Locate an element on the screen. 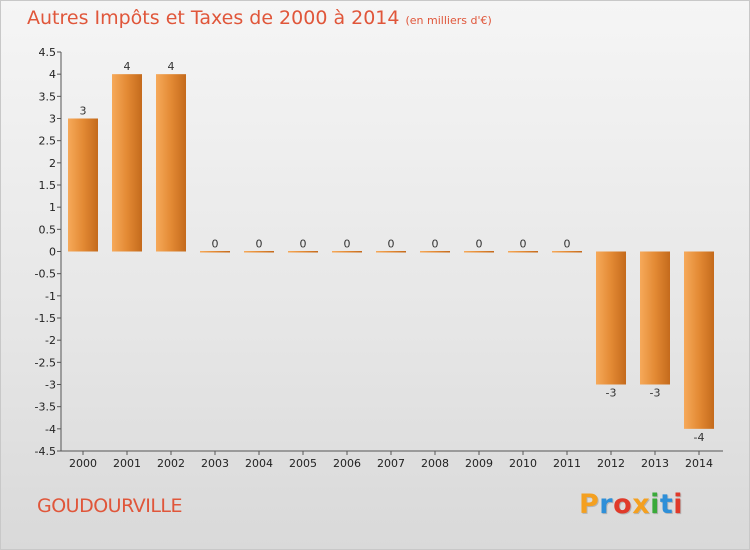  data-label-2008: 0 is located at coordinates (435, 244).